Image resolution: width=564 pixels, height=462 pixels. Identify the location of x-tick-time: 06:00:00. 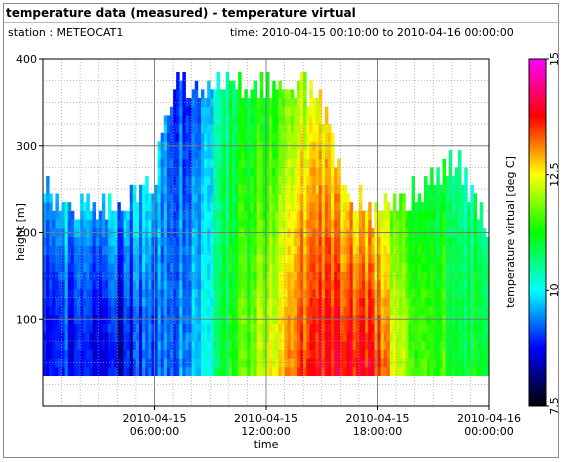
(154, 431).